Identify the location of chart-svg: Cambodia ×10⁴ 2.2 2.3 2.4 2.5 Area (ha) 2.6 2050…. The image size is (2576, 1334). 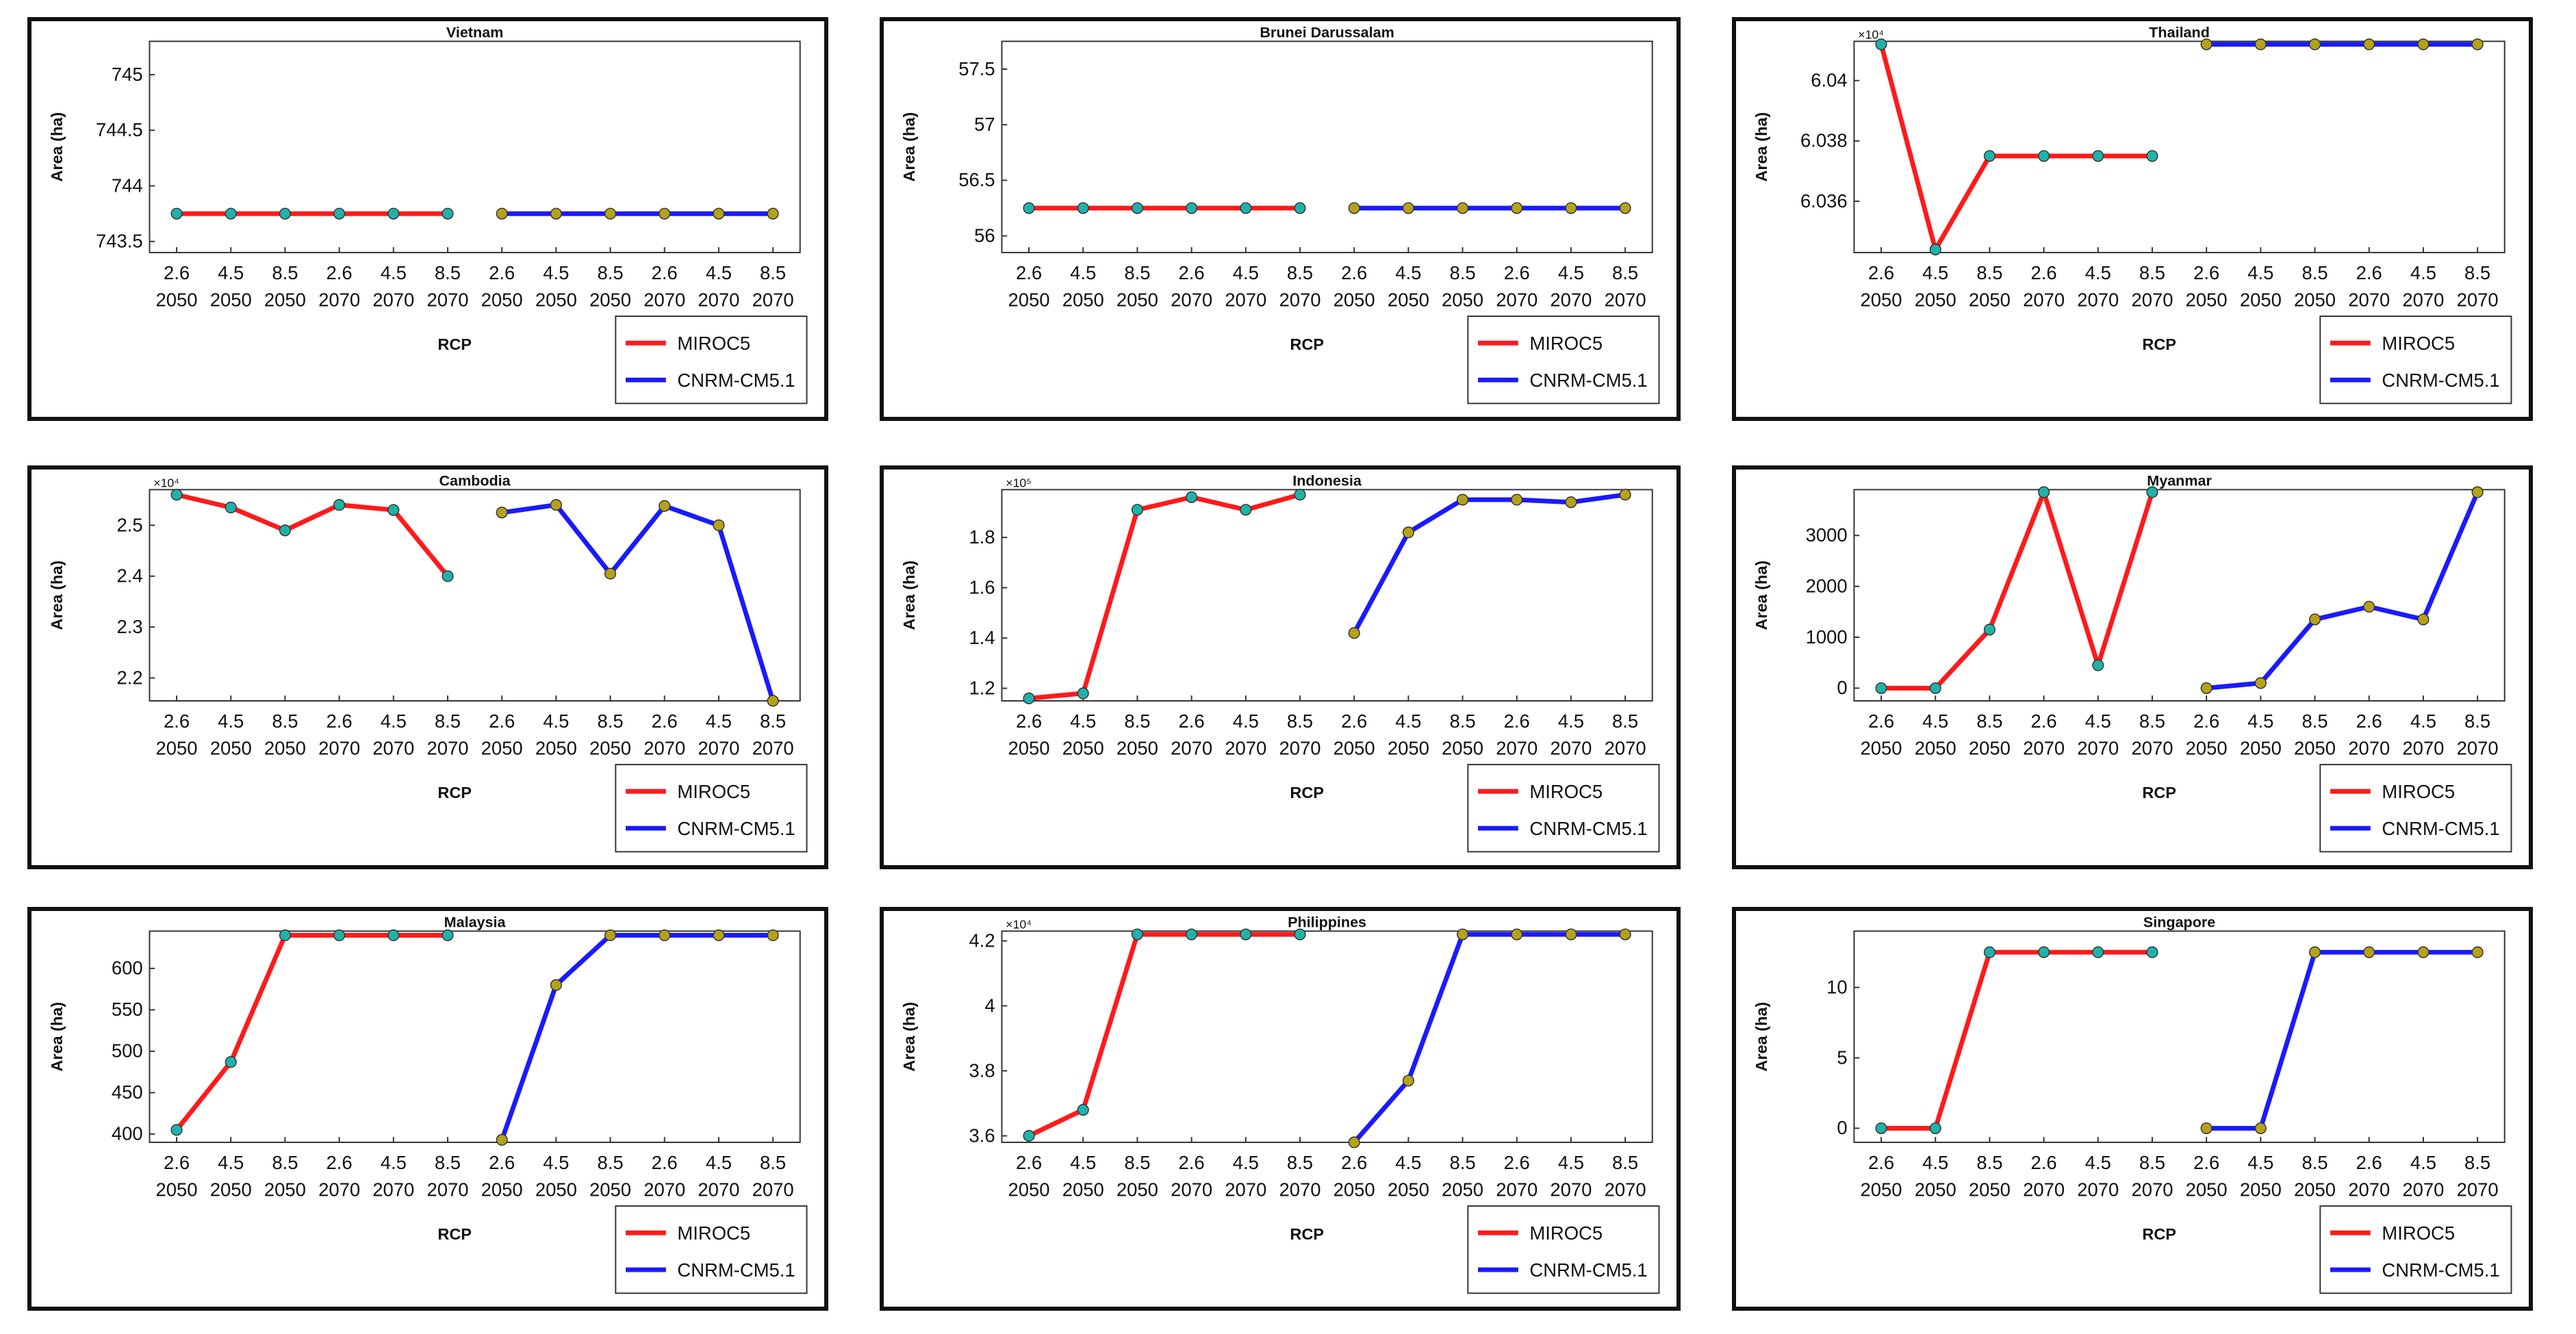
(428, 662).